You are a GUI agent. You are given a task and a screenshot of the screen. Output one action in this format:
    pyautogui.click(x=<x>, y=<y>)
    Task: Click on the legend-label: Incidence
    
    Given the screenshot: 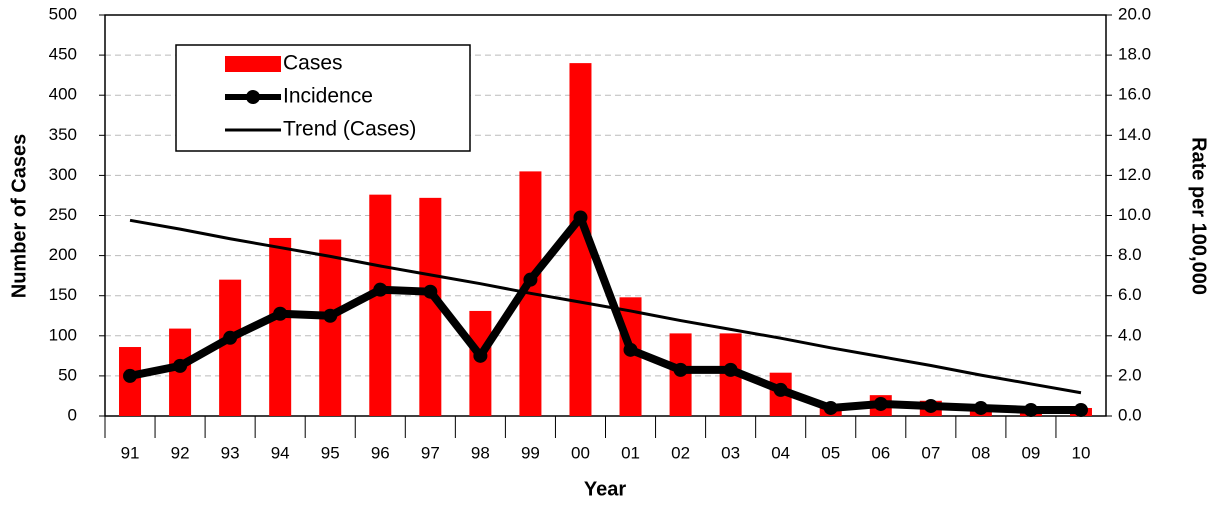 What is the action you would take?
    pyautogui.click(x=328, y=96)
    